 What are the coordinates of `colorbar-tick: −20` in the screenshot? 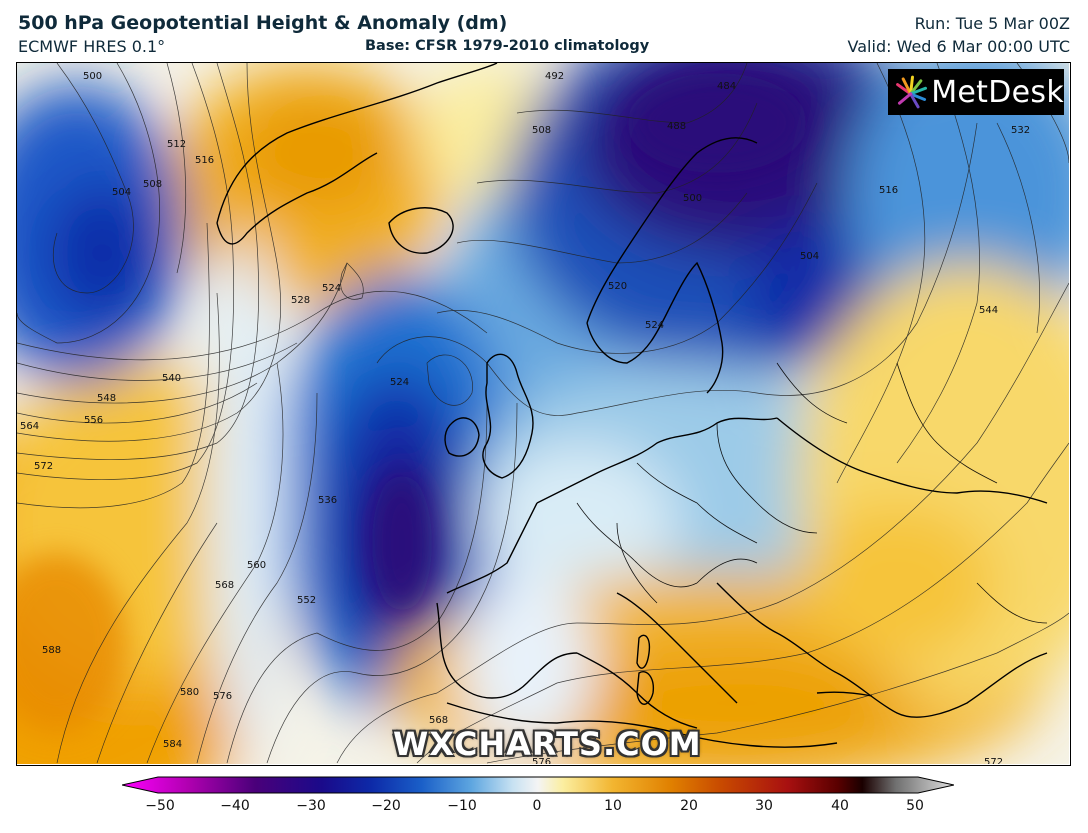 It's located at (386, 806).